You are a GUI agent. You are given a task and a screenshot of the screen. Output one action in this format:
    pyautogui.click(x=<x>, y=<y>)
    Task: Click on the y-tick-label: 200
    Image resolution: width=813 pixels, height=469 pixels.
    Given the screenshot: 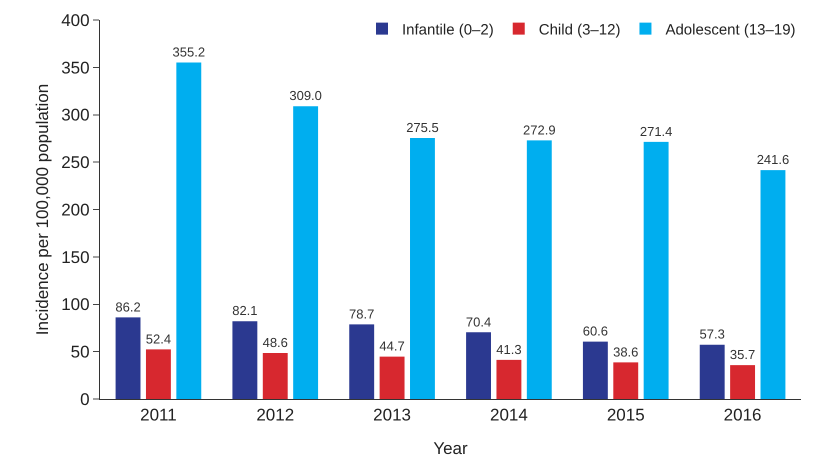 What is the action you would take?
    pyautogui.click(x=75, y=210)
    